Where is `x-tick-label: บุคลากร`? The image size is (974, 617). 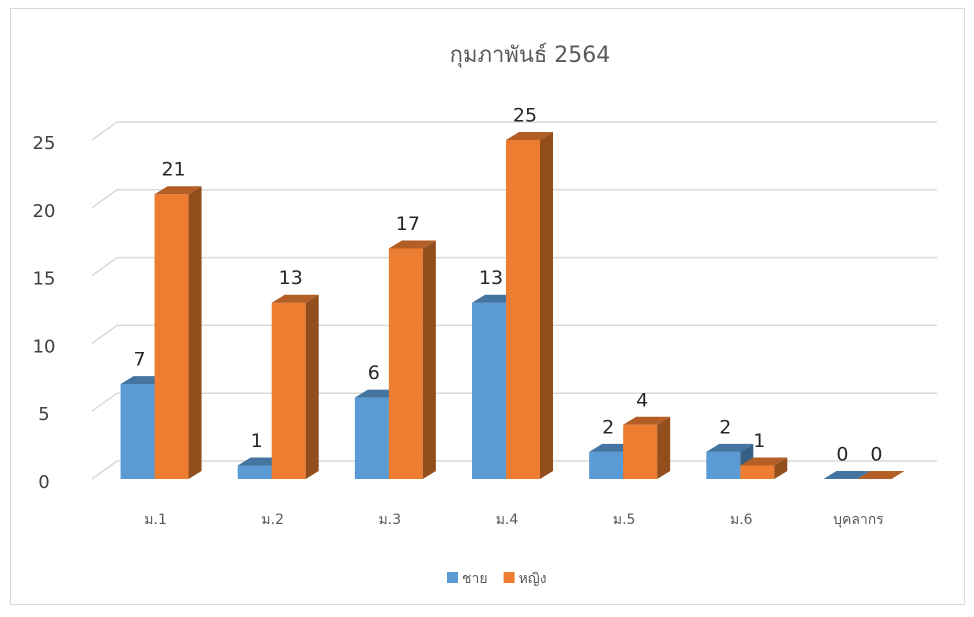
x-tick-label: บุคลากร is located at coordinates (858, 520).